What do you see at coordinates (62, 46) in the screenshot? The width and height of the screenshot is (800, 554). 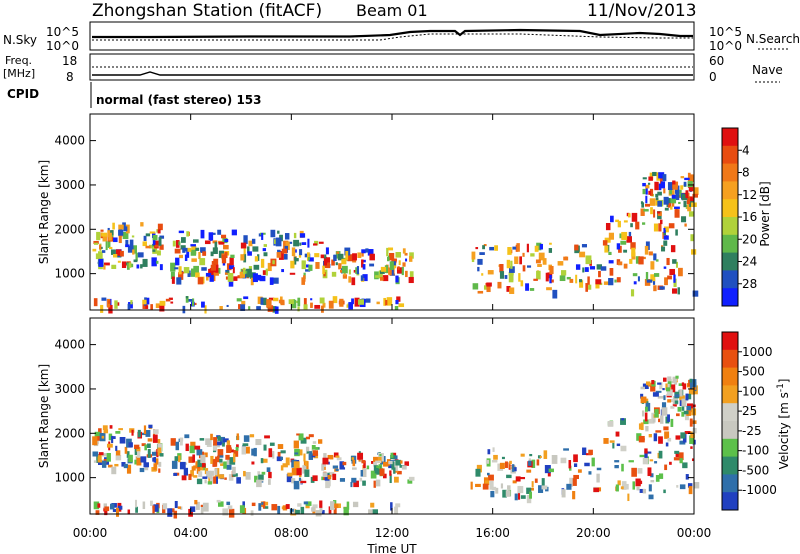 I see `noise-left-tick-bottom: 10^0` at bounding box center [62, 46].